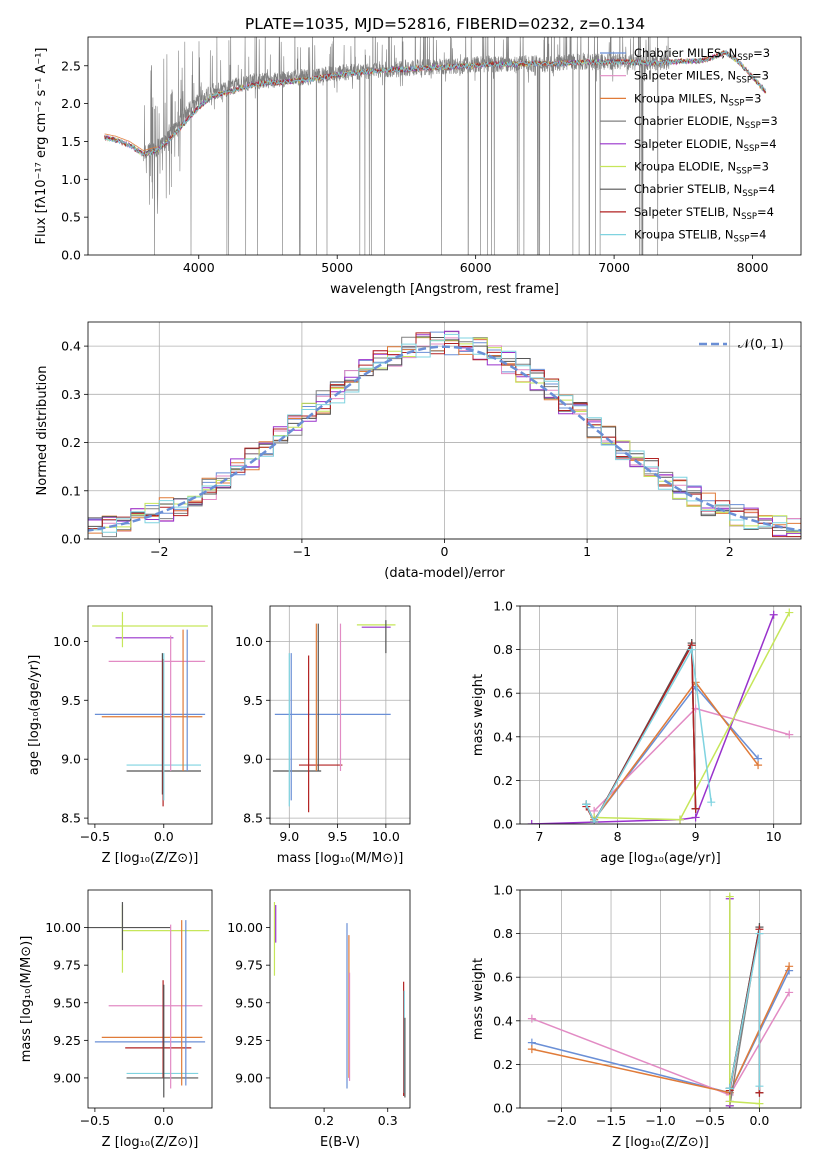  I want to click on x-tick-label: 9.0, so click(289, 836).